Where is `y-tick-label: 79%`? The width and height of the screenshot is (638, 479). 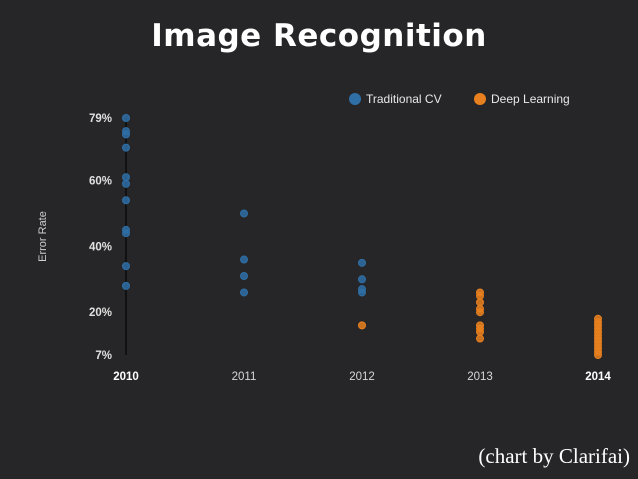 y-tick-label: 79% is located at coordinates (100, 119).